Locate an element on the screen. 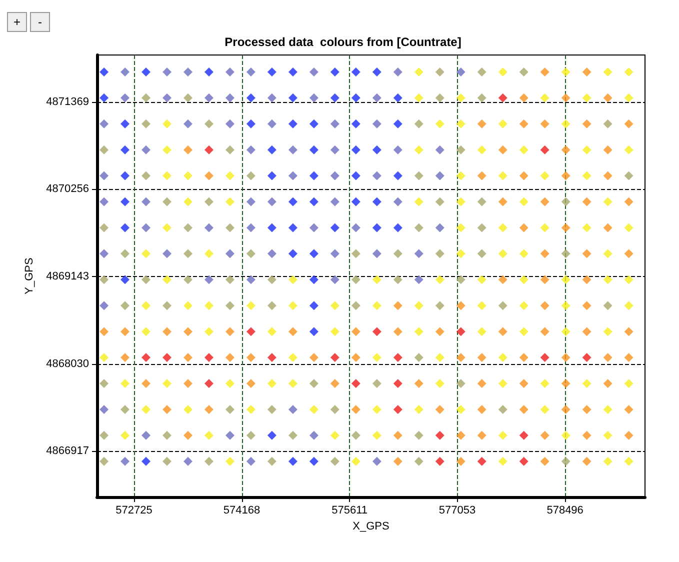 This screenshot has height=562, width=679. y-tick-label: 4871369 is located at coordinates (67, 102).